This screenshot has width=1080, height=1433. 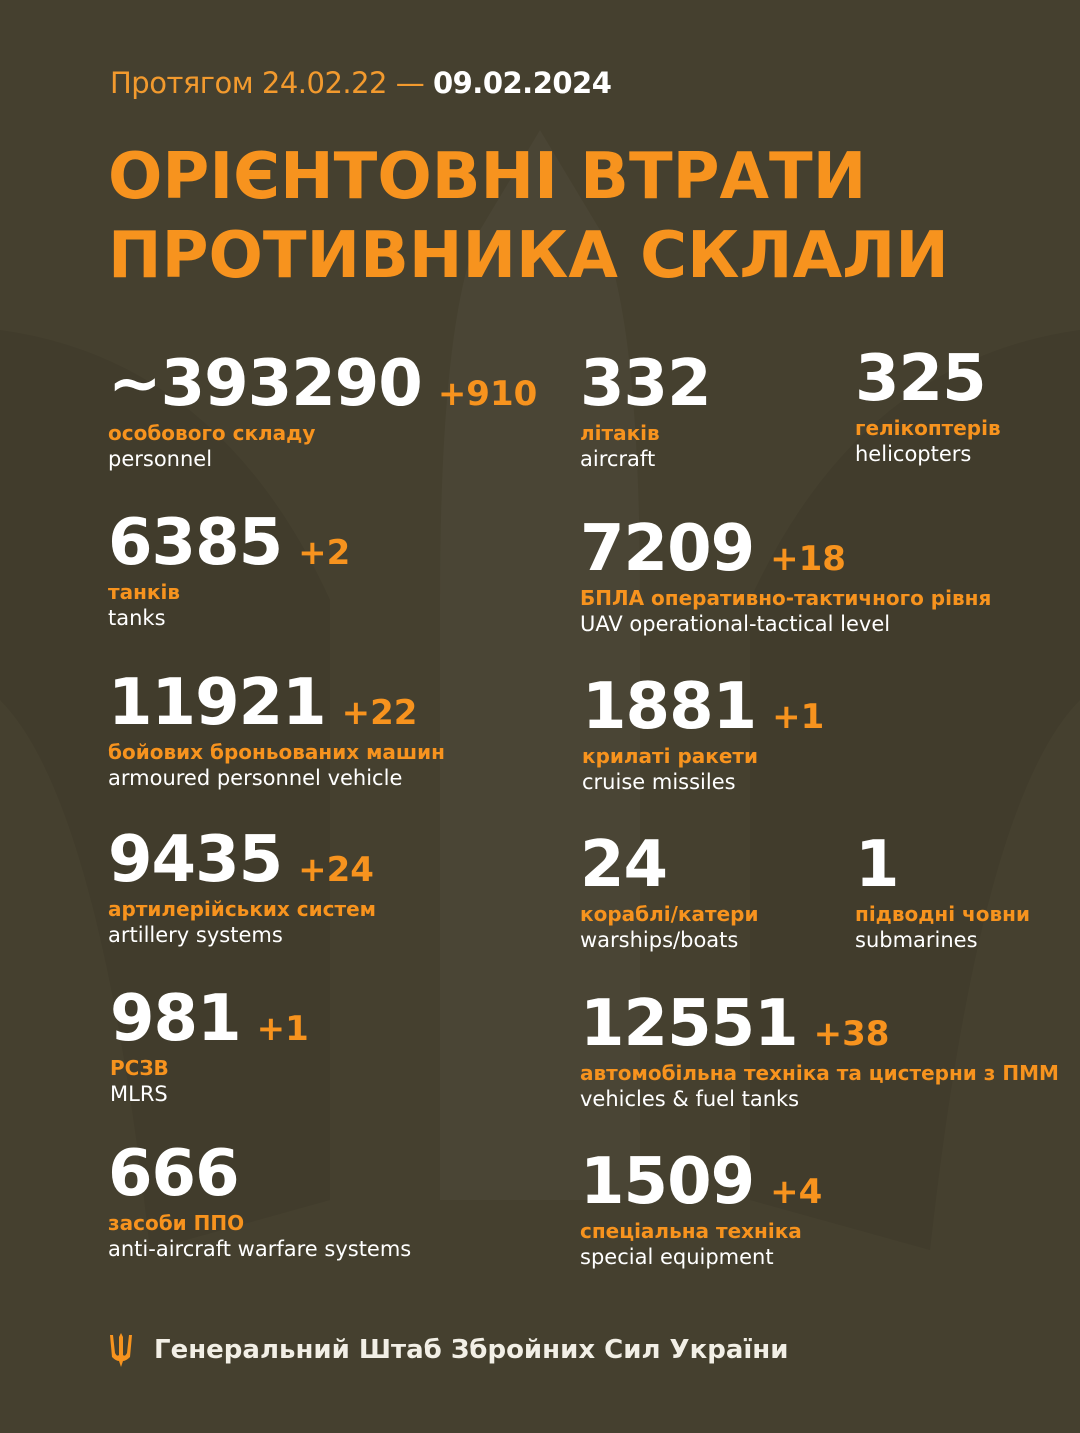 What do you see at coordinates (267, 83) in the screenshot?
I see `period-prefix: Протягом 24.02.22 —` at bounding box center [267, 83].